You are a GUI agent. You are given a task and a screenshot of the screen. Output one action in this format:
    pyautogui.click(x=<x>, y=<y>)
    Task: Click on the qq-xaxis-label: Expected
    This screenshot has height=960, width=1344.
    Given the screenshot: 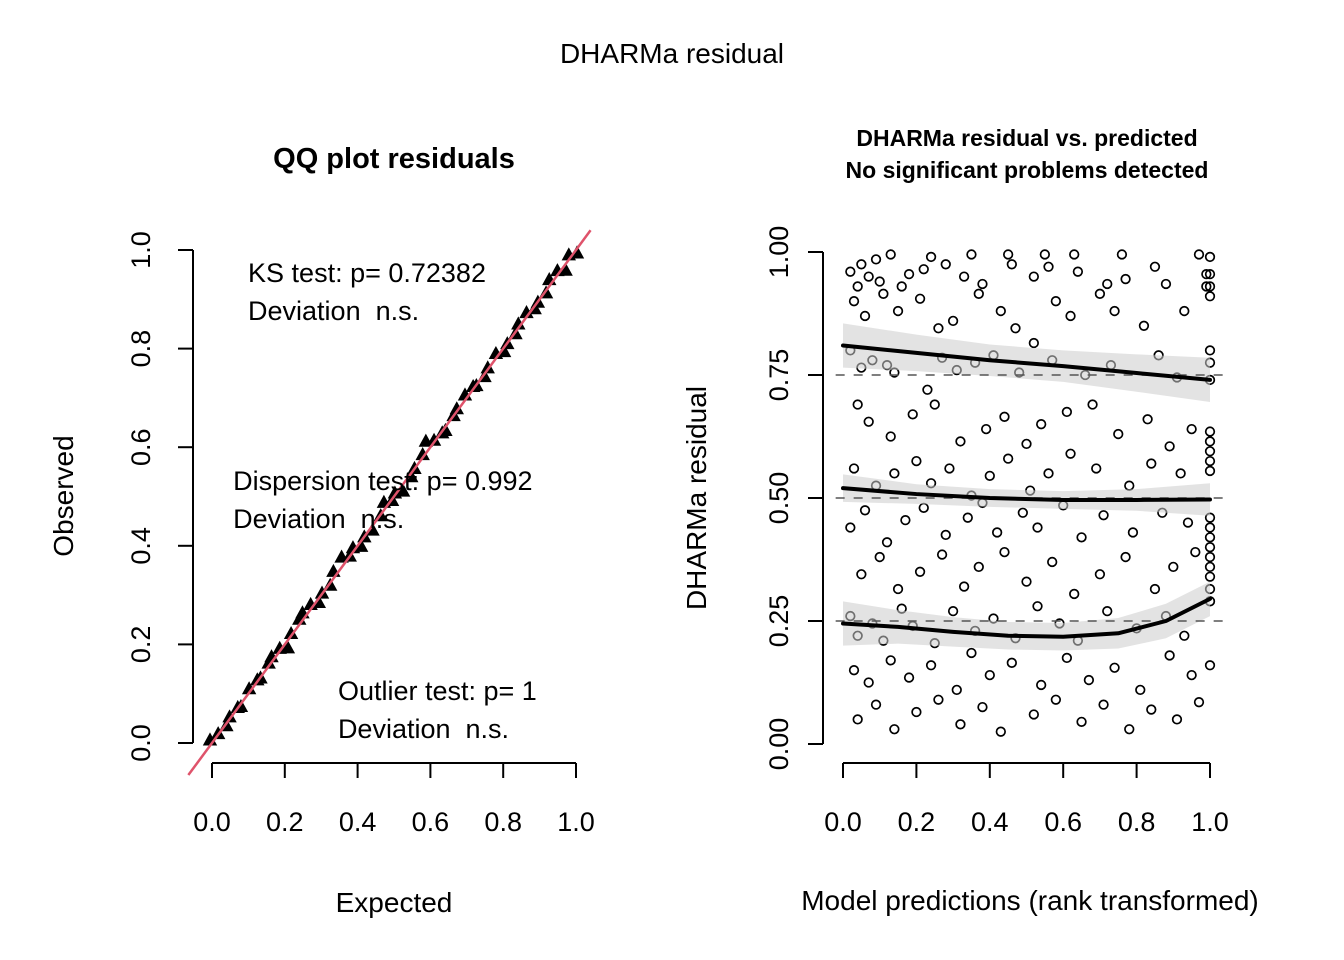 What is the action you would take?
    pyautogui.click(x=394, y=902)
    